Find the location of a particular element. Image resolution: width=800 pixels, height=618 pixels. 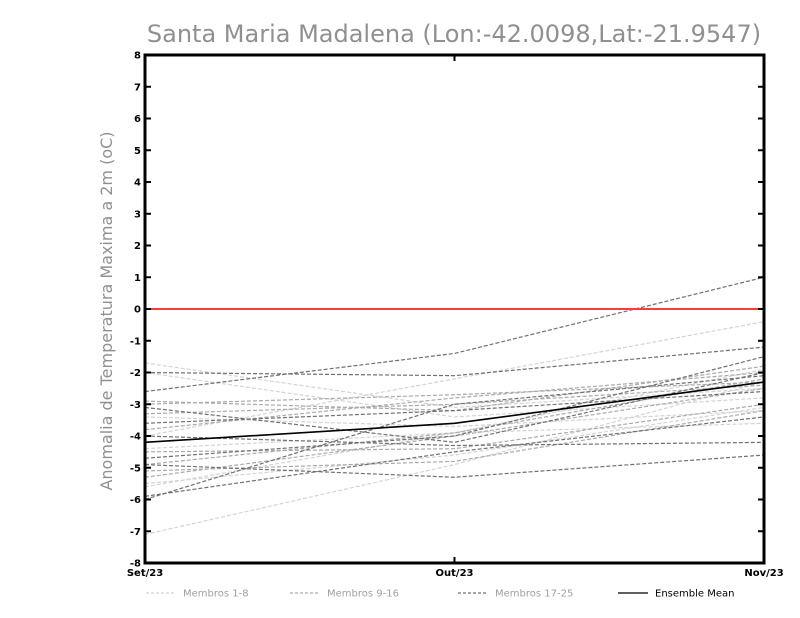

member-line-g1-m8 is located at coordinates (454, 436).